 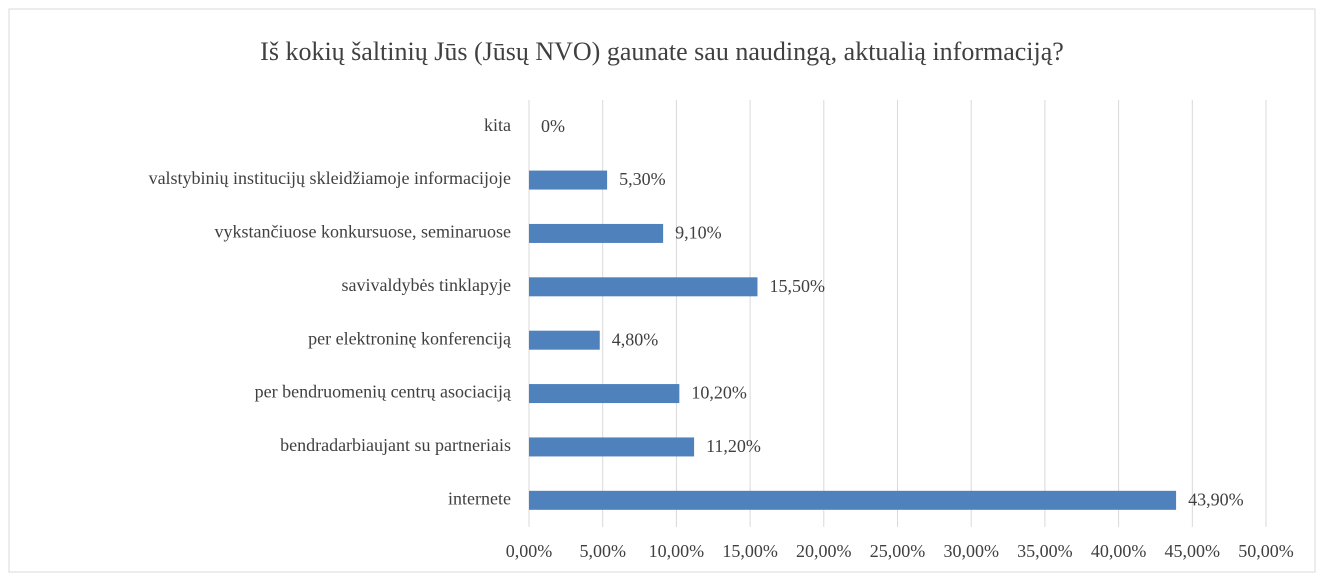 What do you see at coordinates (797, 286) in the screenshot?
I see `value-label: 15,50%` at bounding box center [797, 286].